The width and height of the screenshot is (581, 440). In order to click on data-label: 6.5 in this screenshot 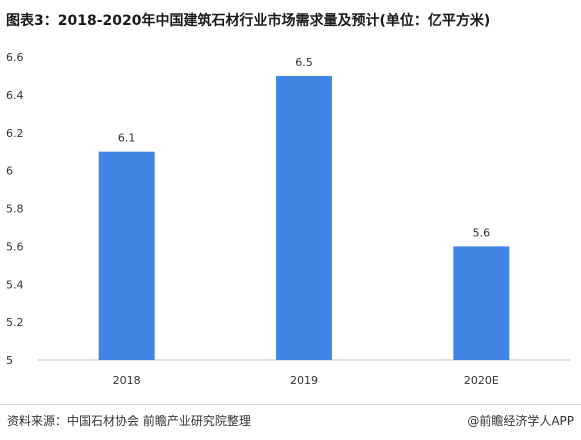, I will do `click(304, 62)`.